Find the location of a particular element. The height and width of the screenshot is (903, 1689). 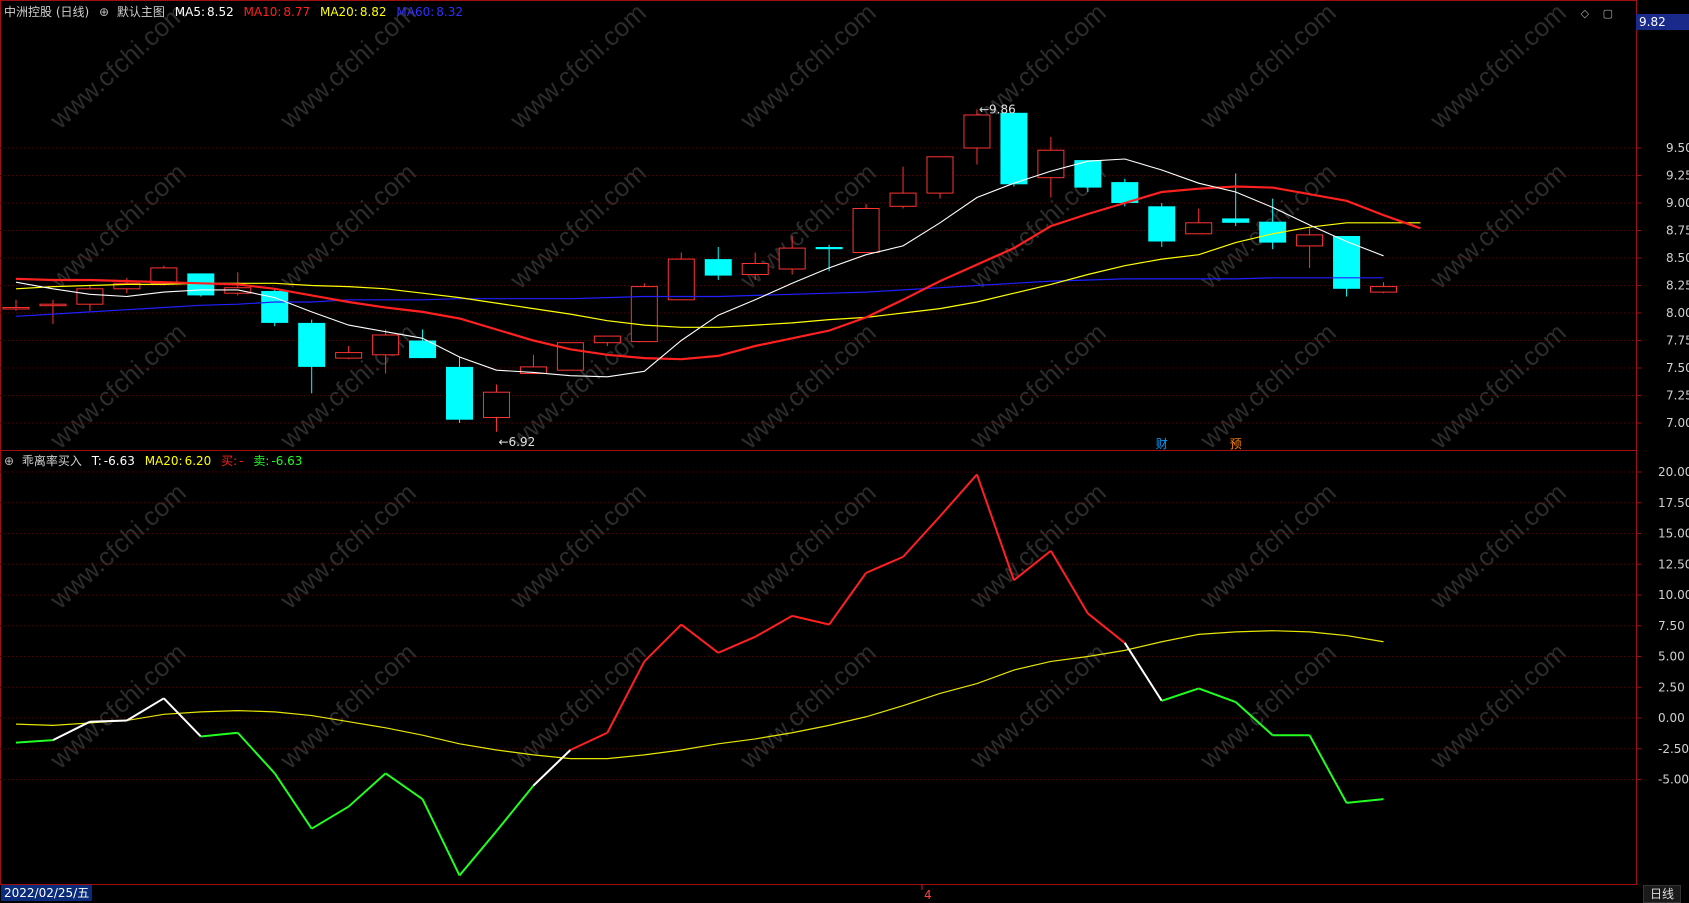

chart-template-name: 默认主图 is located at coordinates (140, 12).